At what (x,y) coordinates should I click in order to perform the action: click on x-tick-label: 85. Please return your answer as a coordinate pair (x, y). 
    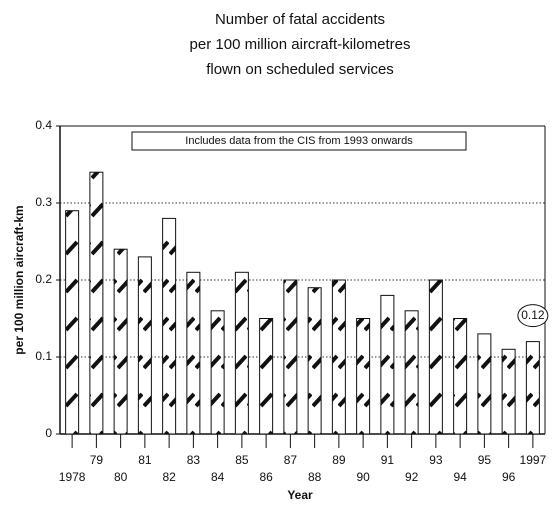
    Looking at the image, I should click on (242, 460).